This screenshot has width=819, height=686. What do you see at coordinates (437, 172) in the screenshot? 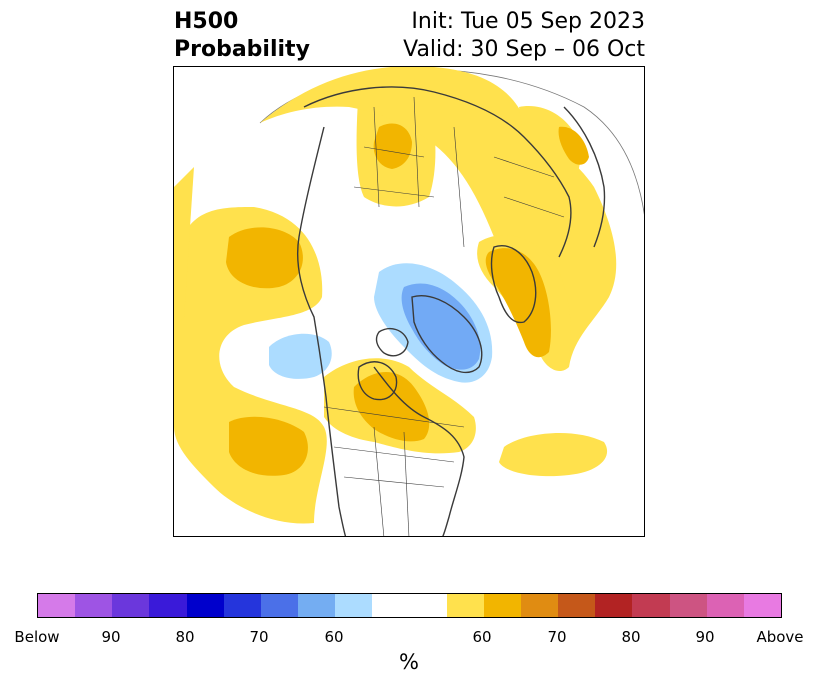
I see `coast-eurasia-north` at bounding box center [437, 172].